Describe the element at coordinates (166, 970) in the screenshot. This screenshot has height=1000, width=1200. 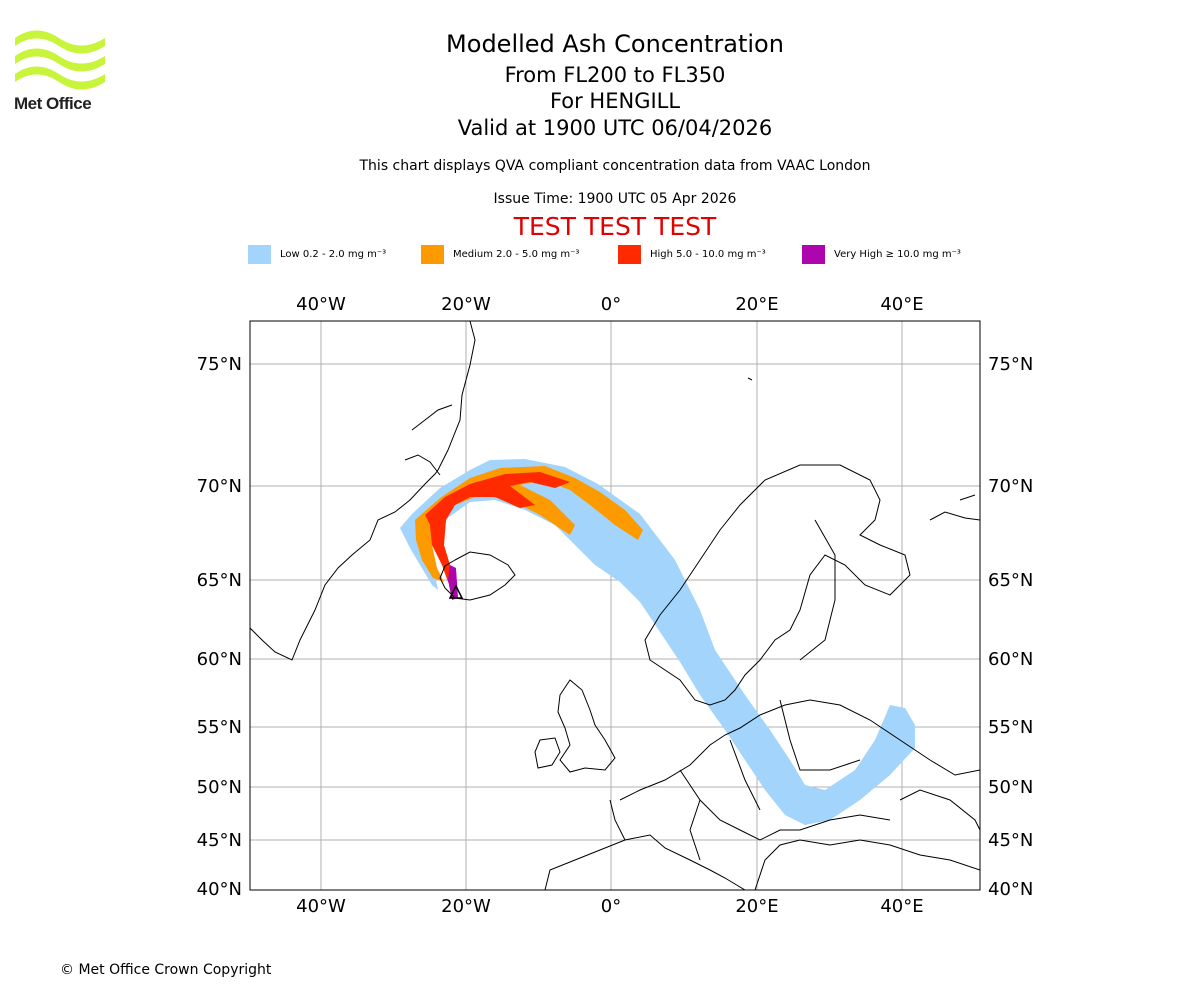
I see `copyright: © Met Office Crown Copyright` at that location.